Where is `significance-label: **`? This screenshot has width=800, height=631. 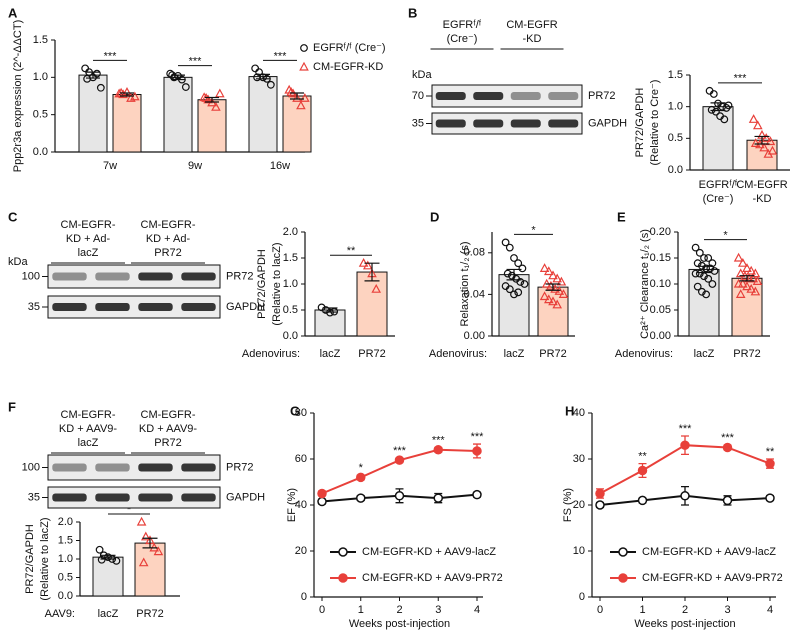 significance-label: ** is located at coordinates (351, 251).